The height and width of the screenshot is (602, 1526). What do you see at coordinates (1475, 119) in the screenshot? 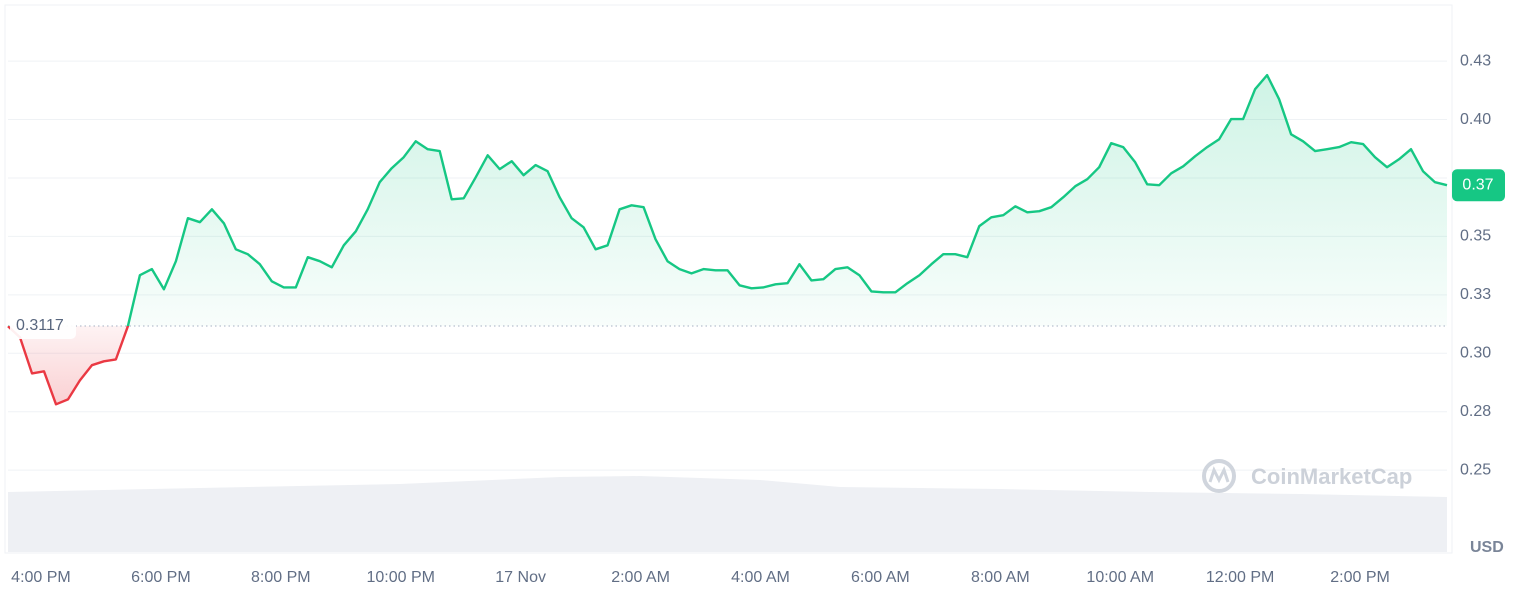
I see `y-tick-label: 0.40` at bounding box center [1475, 119].